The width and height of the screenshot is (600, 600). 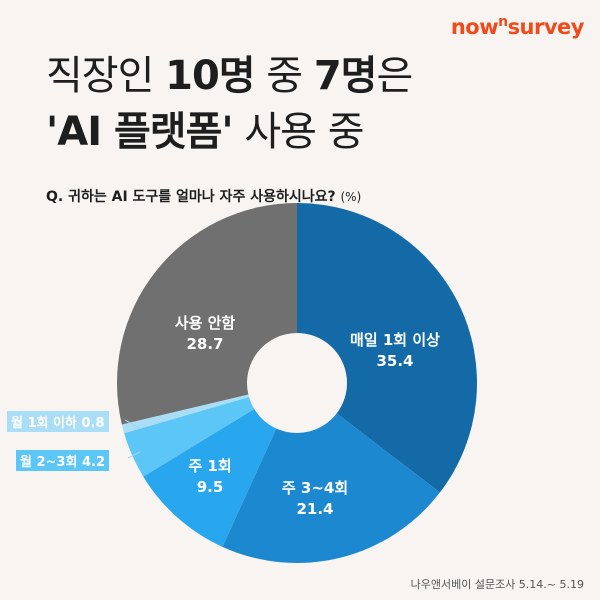 I want to click on label-daily: 매일 1회 이상 35.4, so click(x=395, y=350).